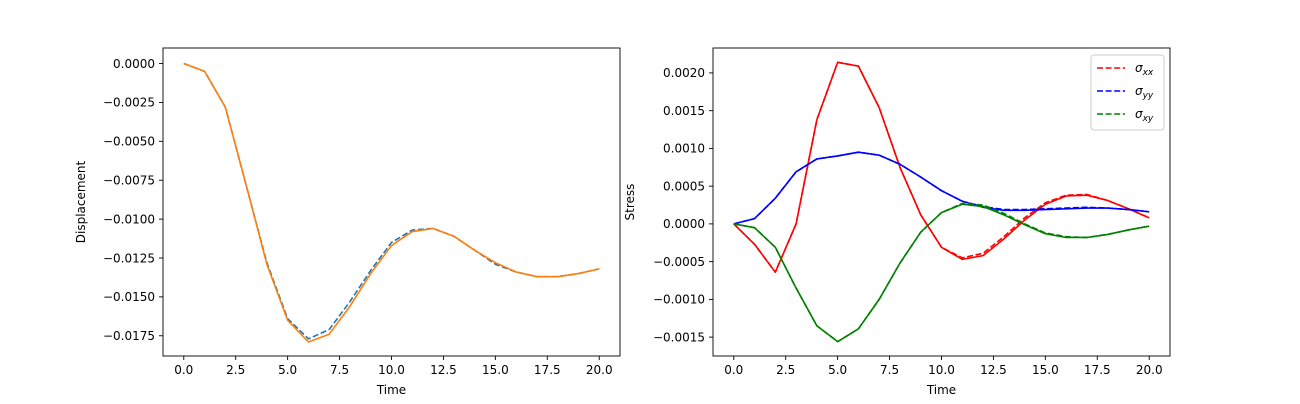 This screenshot has width=1300, height=404. What do you see at coordinates (630, 202) in the screenshot?
I see `stress-ylabel: Stress` at bounding box center [630, 202].